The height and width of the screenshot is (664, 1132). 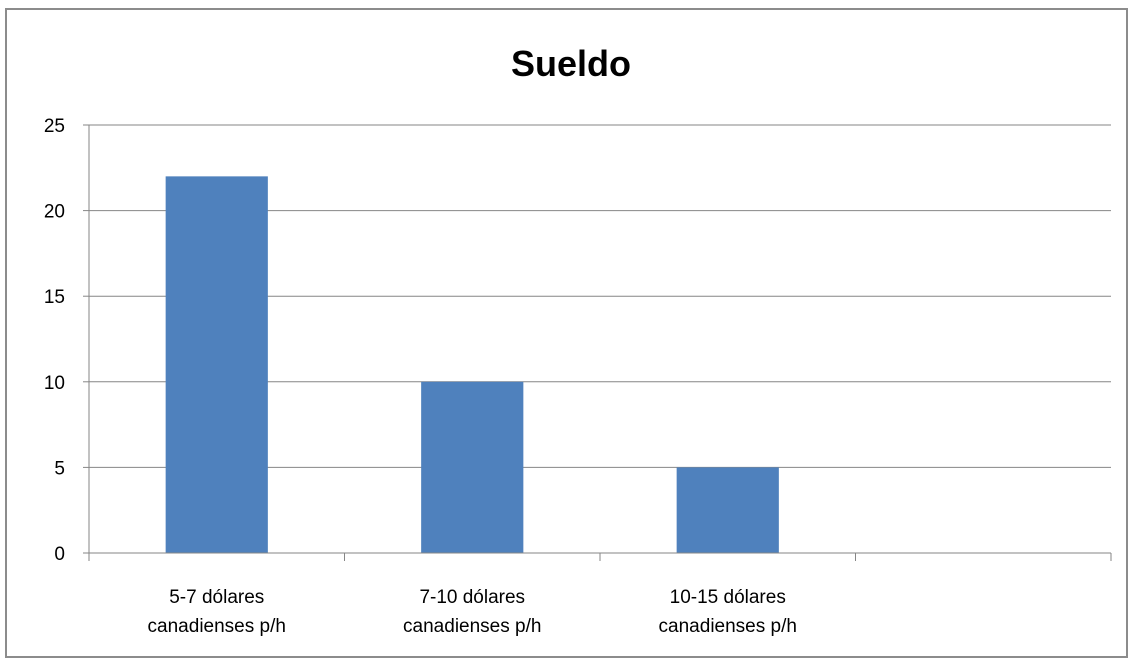 What do you see at coordinates (54, 297) in the screenshot?
I see `y-tick-label: 15` at bounding box center [54, 297].